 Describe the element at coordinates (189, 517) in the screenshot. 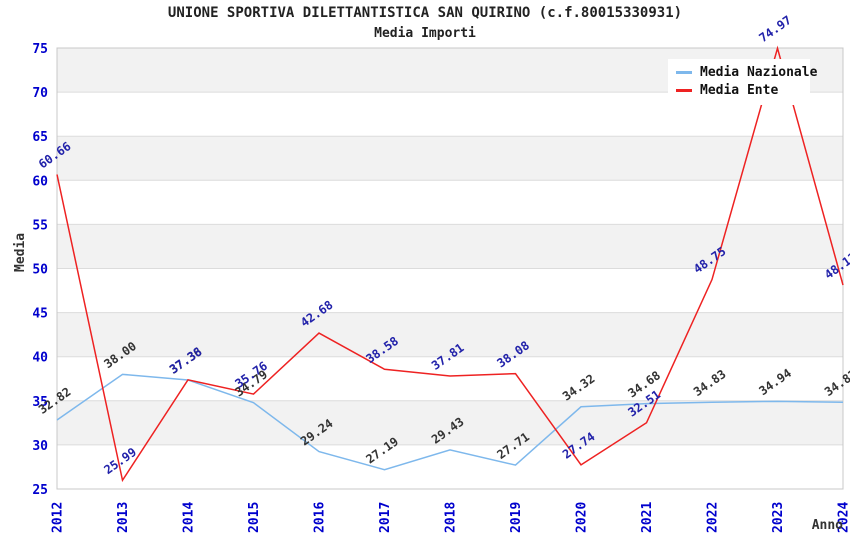

I see `x-tick-label: 2014` at that location.